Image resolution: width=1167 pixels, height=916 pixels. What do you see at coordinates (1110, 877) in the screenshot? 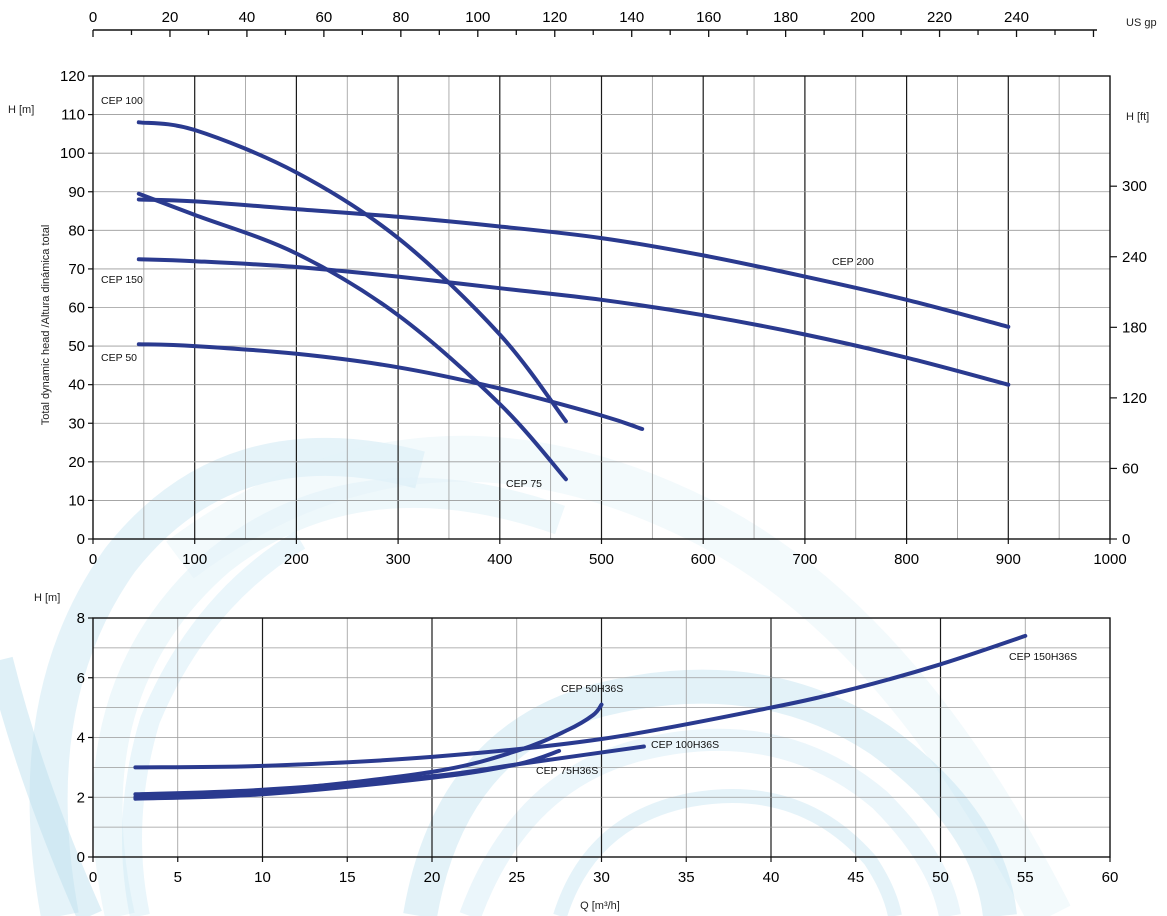
I see `x-tick-label: 60` at bounding box center [1110, 877].